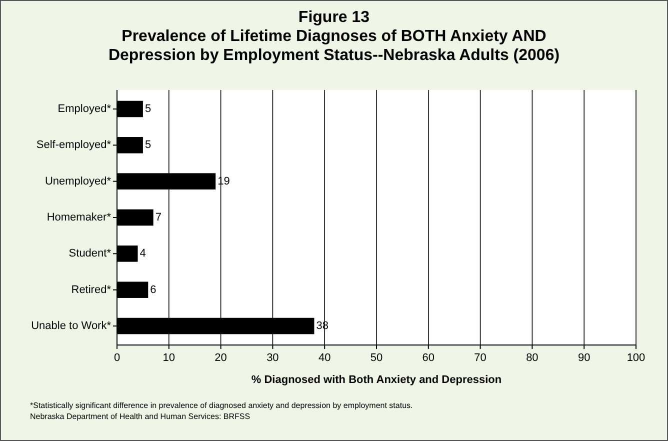  I want to click on y-tick-label: Employed*, so click(85, 108).